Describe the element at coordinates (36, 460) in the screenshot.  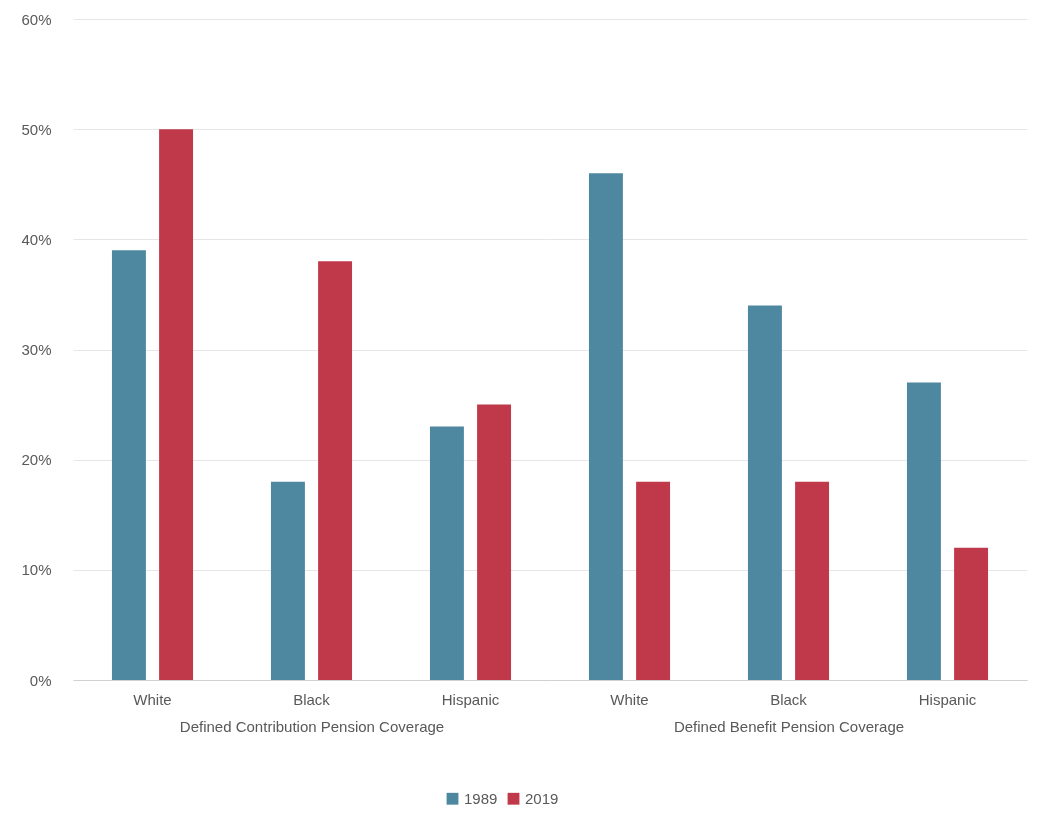
I see `y-tick-label: 20%` at that location.